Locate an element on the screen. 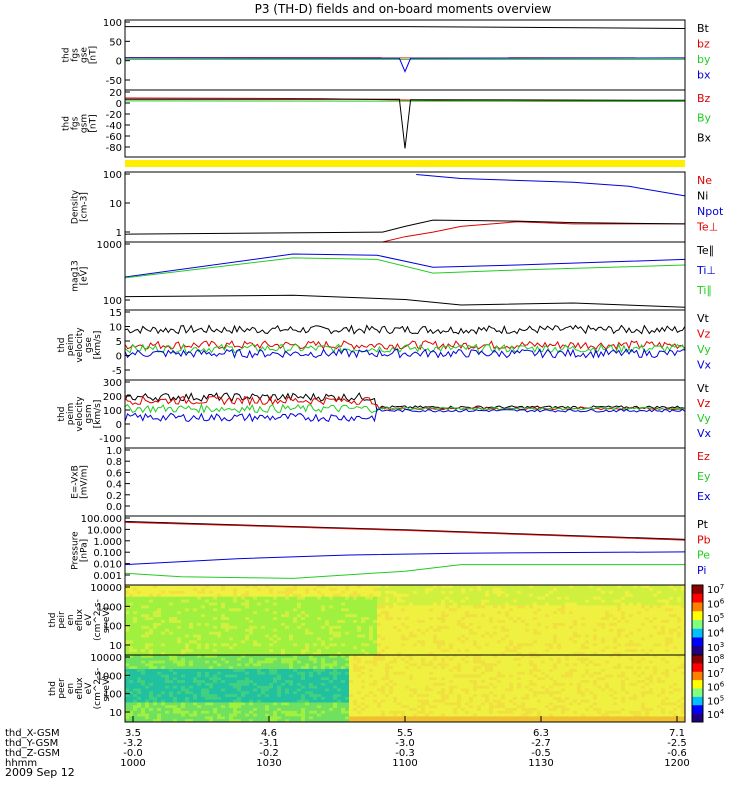 This screenshot has height=800, width=750. legend-entry: Pt is located at coordinates (703, 524).